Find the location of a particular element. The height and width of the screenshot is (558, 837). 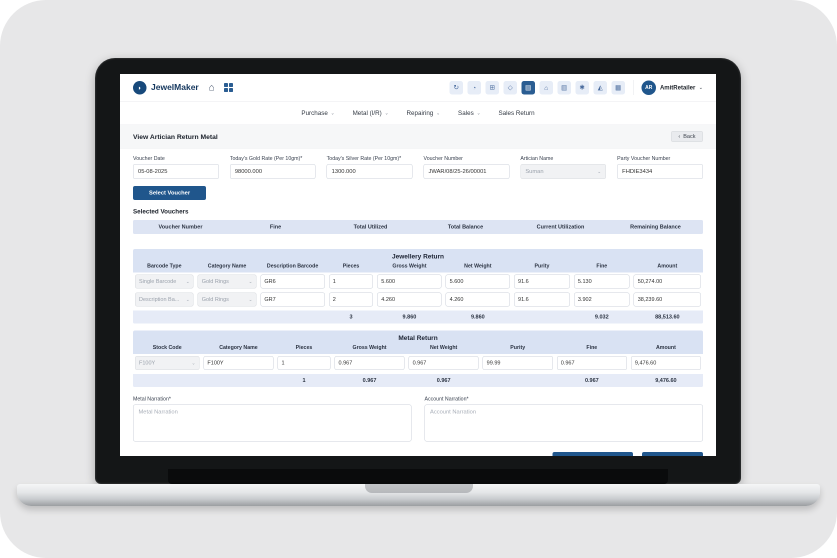

field-label: Voucher Number is located at coordinates (443, 158).